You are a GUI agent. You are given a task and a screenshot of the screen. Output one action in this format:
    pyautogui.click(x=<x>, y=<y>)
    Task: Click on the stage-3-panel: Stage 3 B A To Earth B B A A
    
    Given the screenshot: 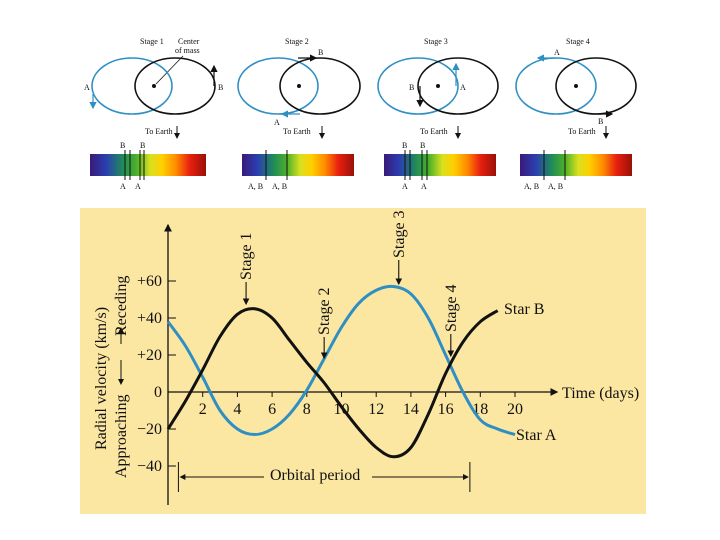 What is the action you would take?
    pyautogui.click(x=438, y=114)
    